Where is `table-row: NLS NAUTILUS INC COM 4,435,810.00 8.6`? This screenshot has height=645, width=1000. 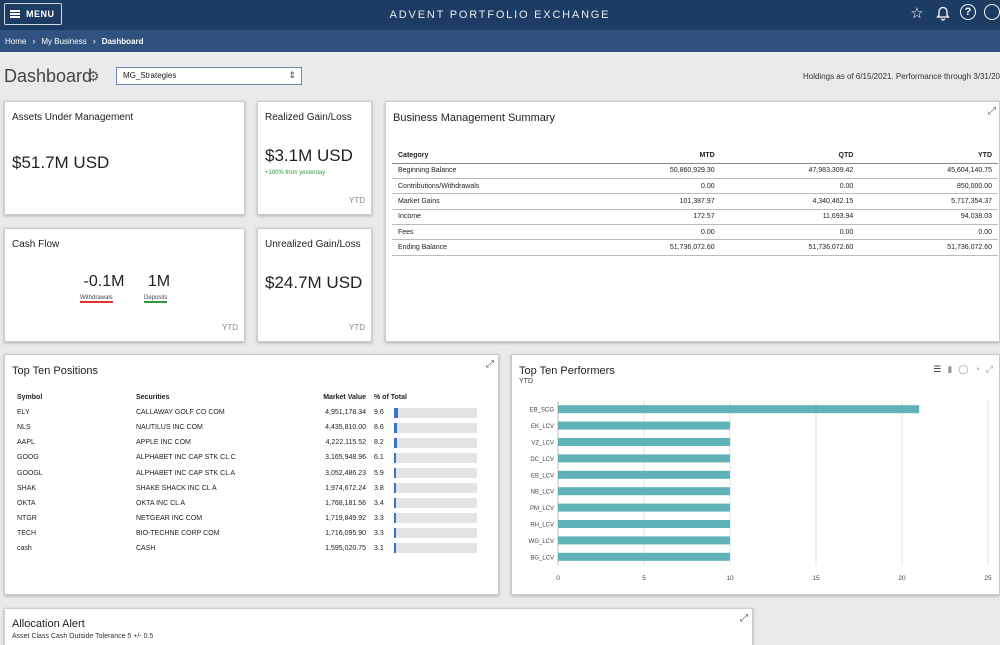 table-row: NLS NAUTILUS INC COM 4,435,810.00 8.6 is located at coordinates (247, 427).